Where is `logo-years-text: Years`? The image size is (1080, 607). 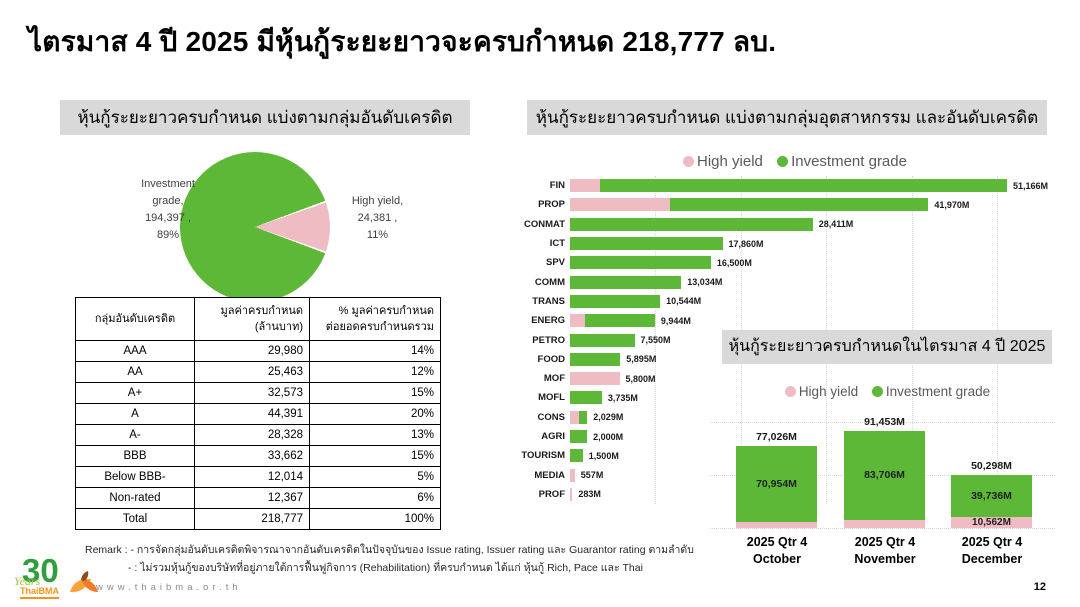
logo-years-text: Years is located at coordinates (27, 581).